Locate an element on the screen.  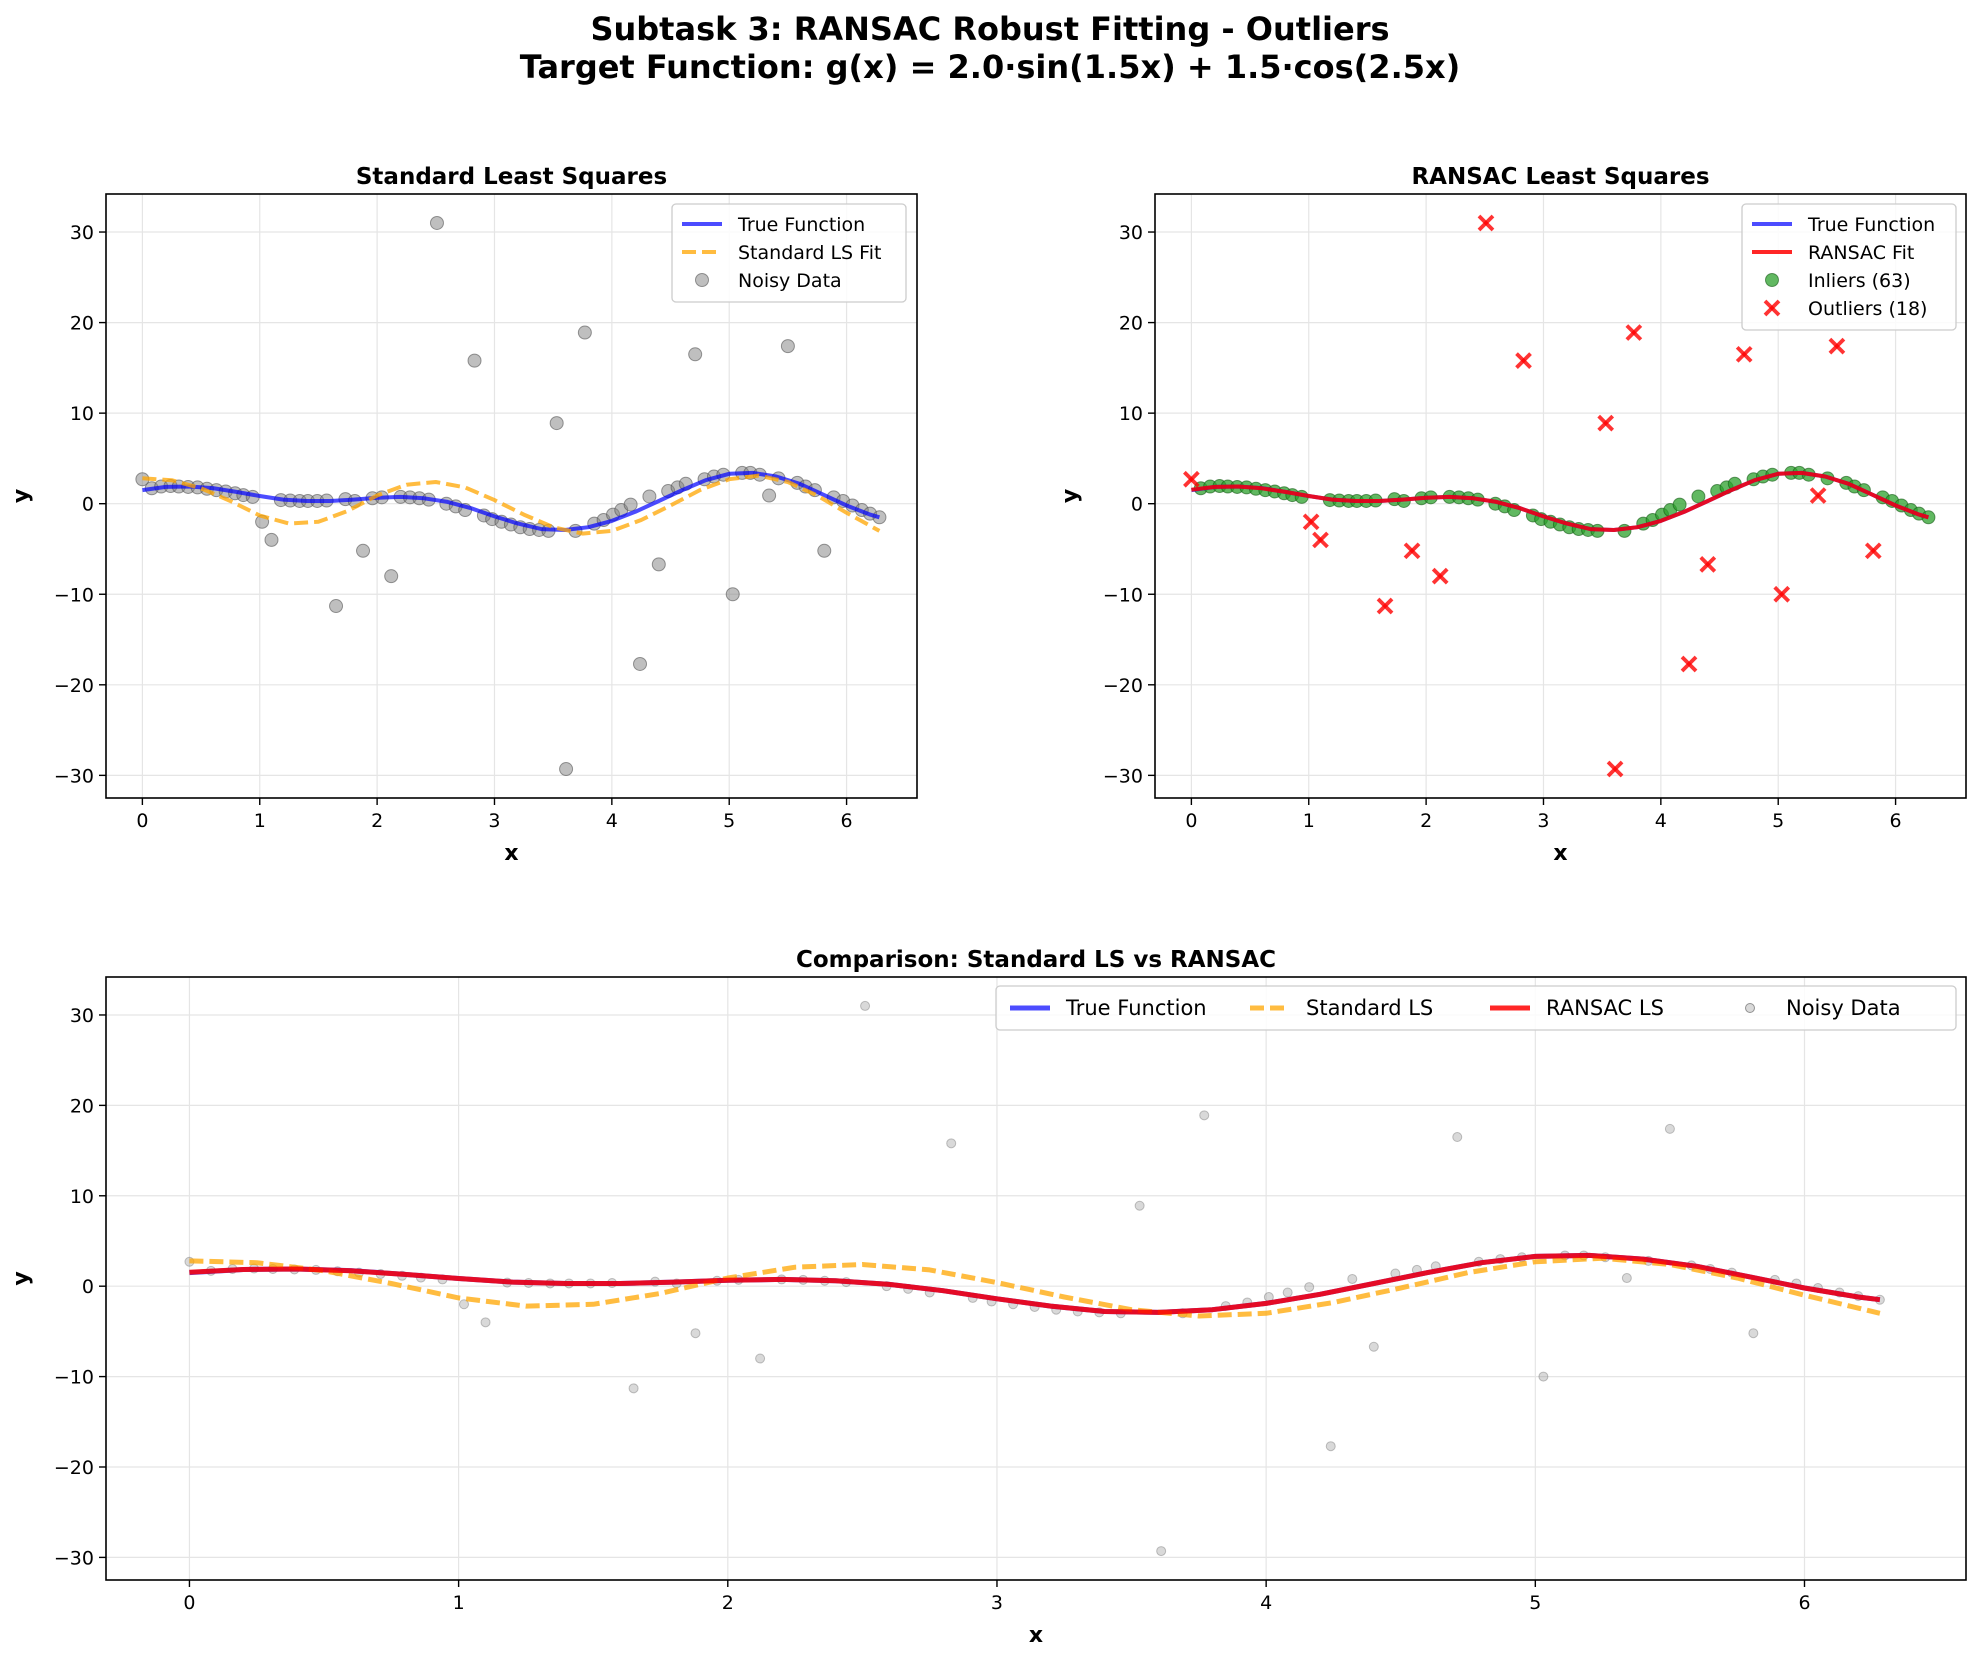
plot-area is located at coordinates (511, 496).